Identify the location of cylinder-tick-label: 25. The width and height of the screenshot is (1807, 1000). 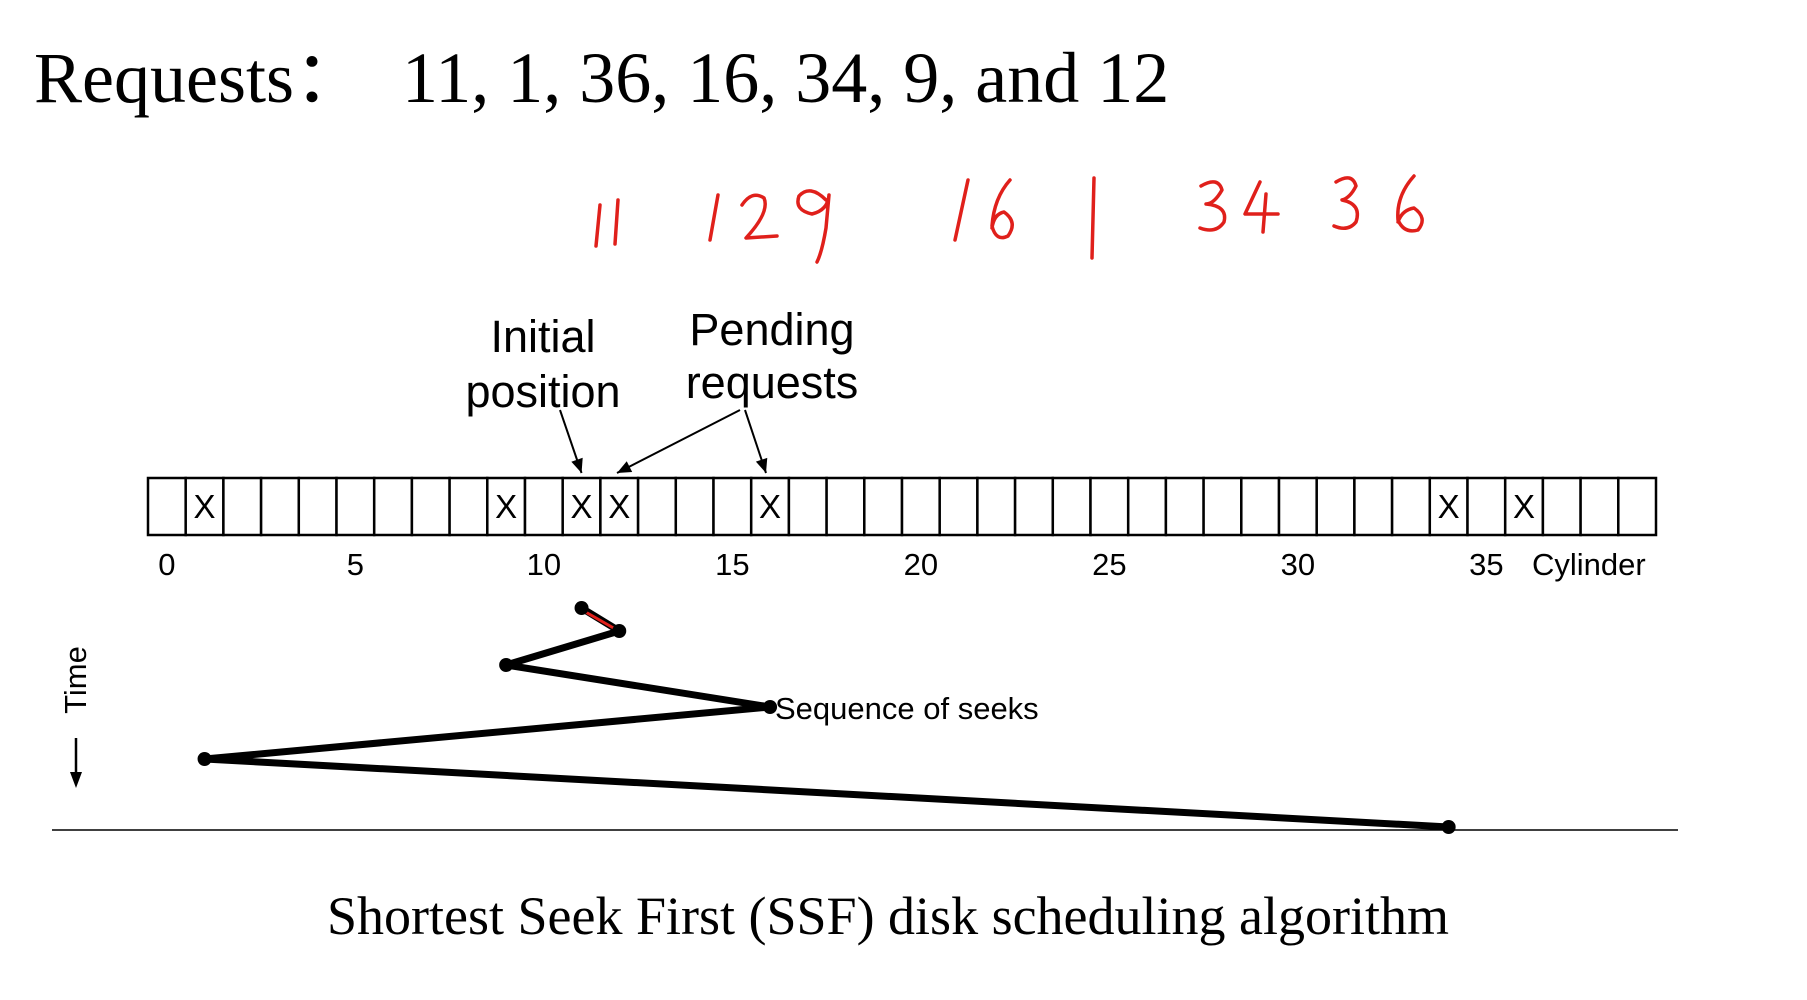
(1109, 564).